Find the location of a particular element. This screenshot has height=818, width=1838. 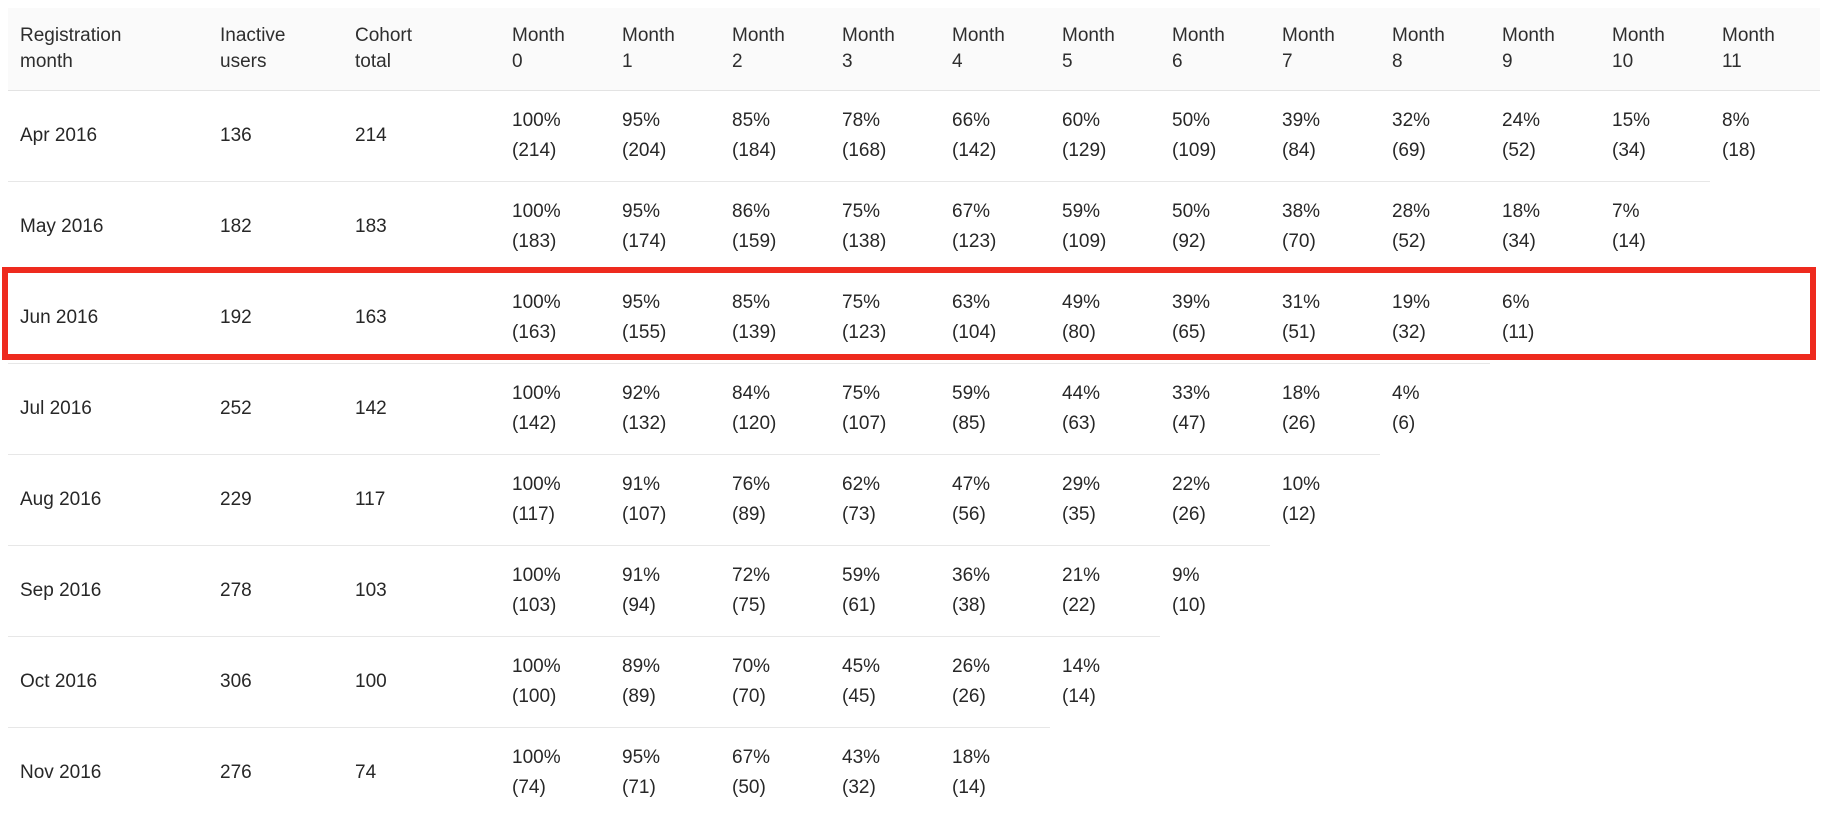

retention-cell: 95%(155) is located at coordinates (665, 318).